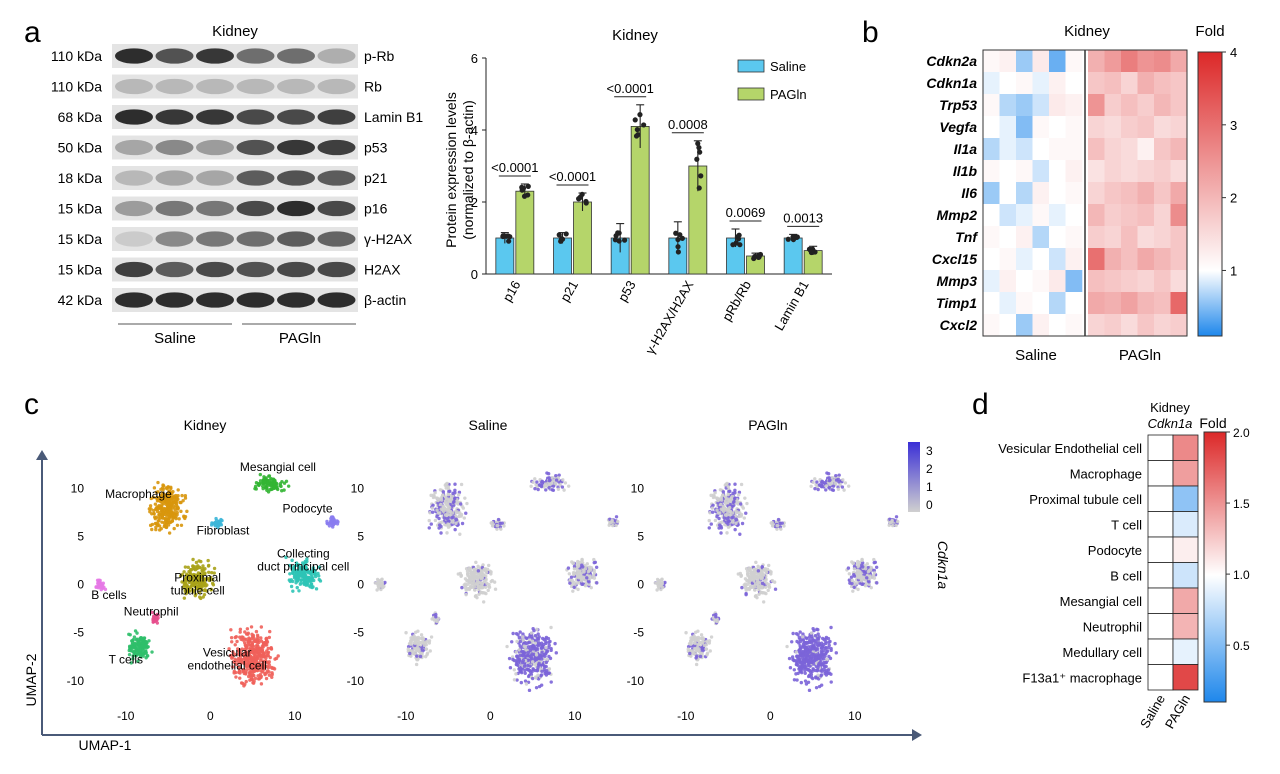 Image resolution: width=1280 pixels, height=774 pixels. What do you see at coordinates (175, 338) in the screenshot?
I see `saline-group-label: Saline` at bounding box center [175, 338].